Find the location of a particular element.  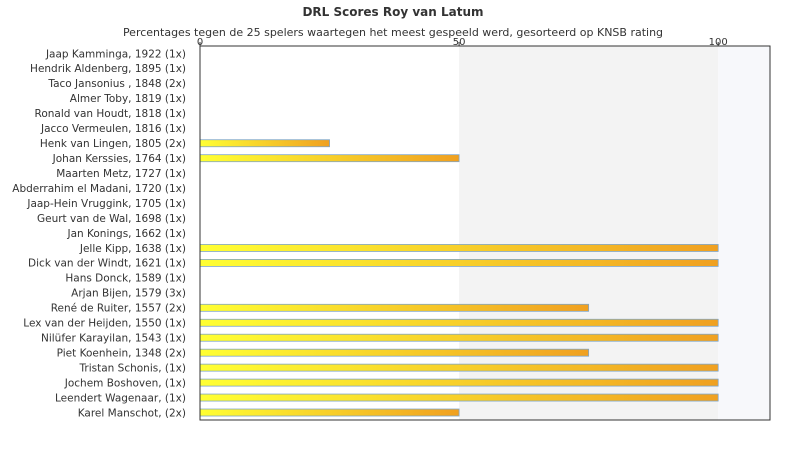

chart-title: DRL Scores Roy van Latum is located at coordinates (392, 12).